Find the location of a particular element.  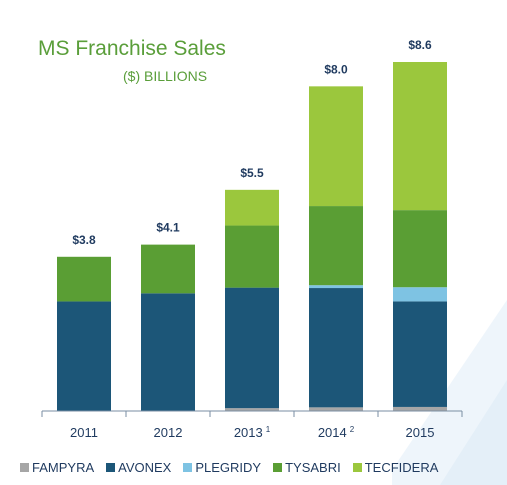

x-tick-label-2011: 2011 is located at coordinates (84, 432).